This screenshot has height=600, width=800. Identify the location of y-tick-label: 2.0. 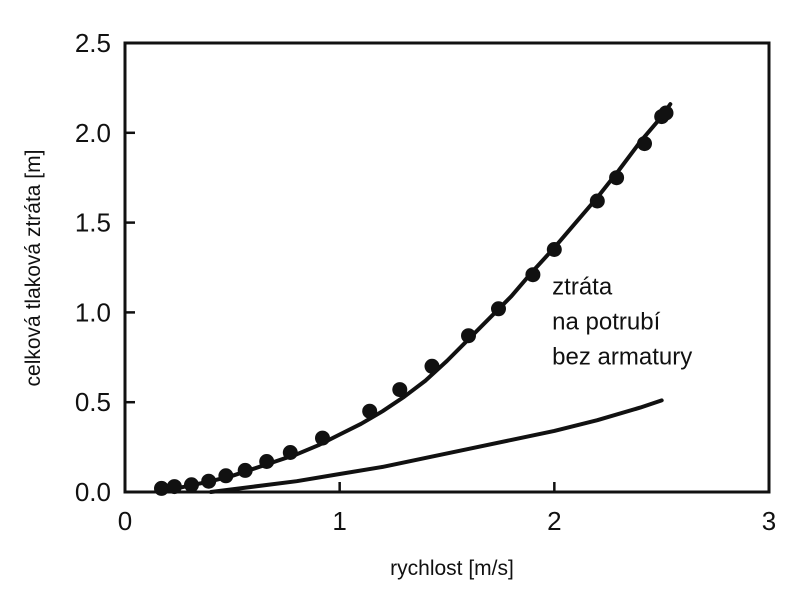
(93, 133).